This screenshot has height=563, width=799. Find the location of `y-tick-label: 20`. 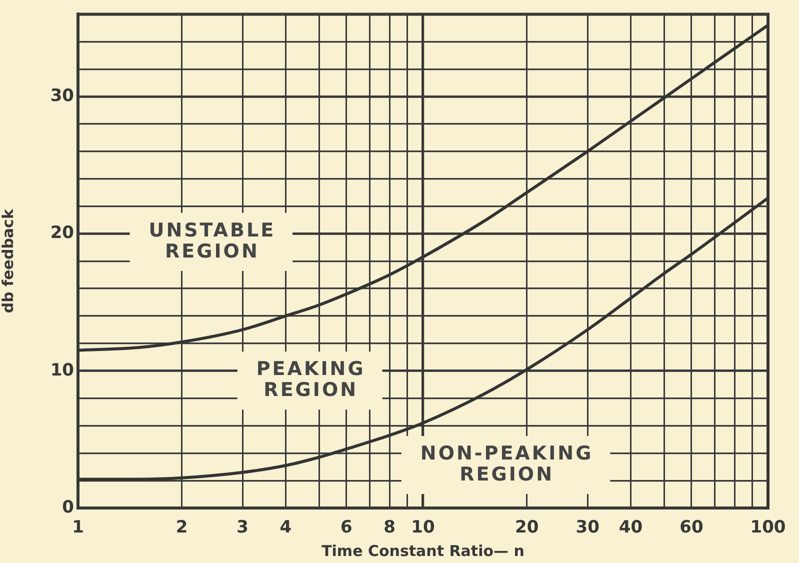

y-tick-label: 20 is located at coordinates (62, 233).